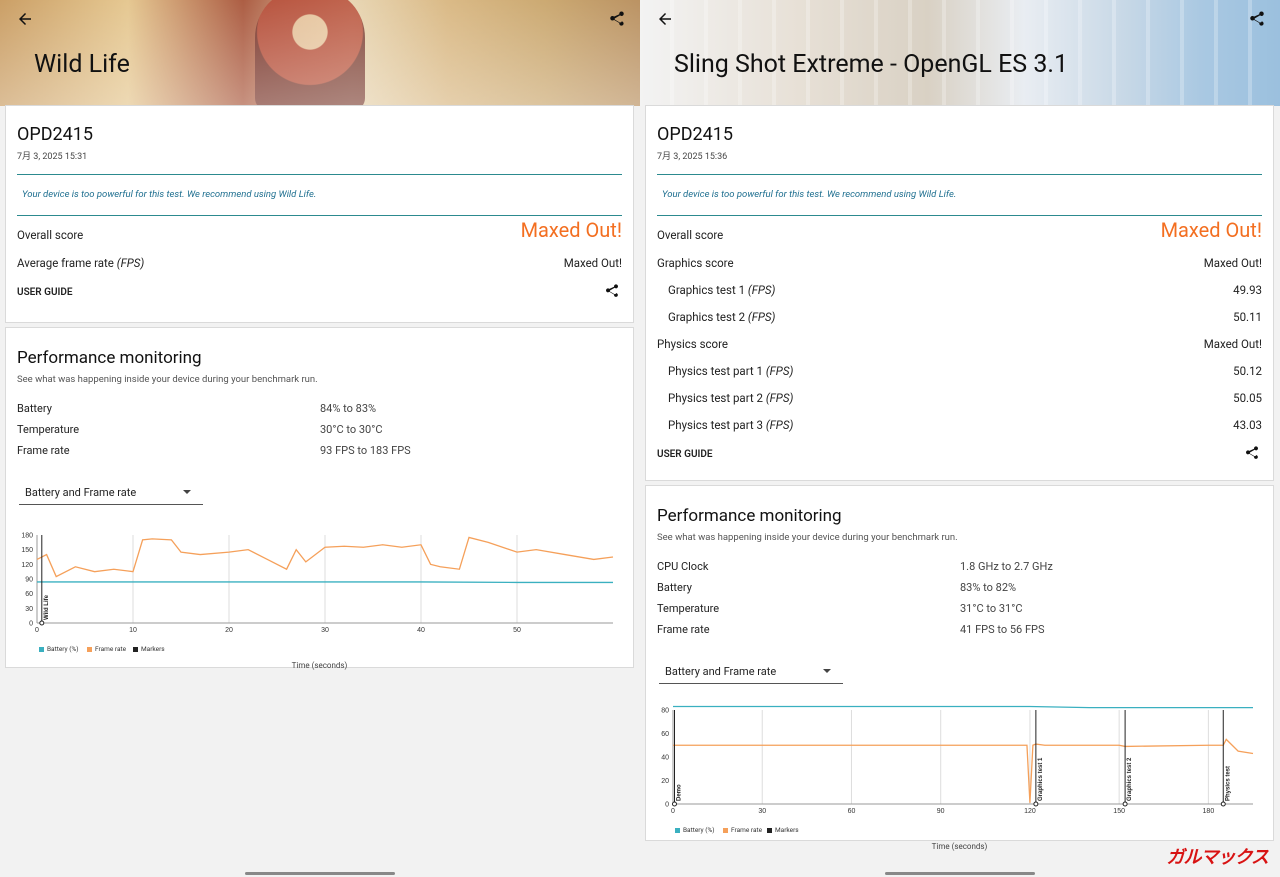  What do you see at coordinates (197, 408) in the screenshot?
I see `monitoring-row: Battery 84% to 83%` at bounding box center [197, 408].